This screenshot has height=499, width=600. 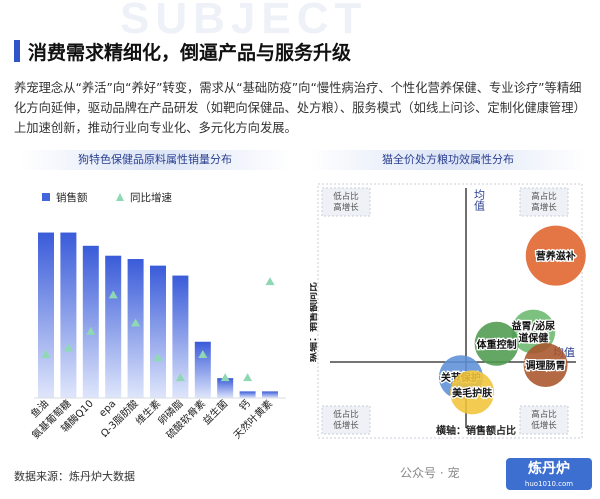 I want to click on x-tick-label: 益生菌, so click(x=215, y=412).